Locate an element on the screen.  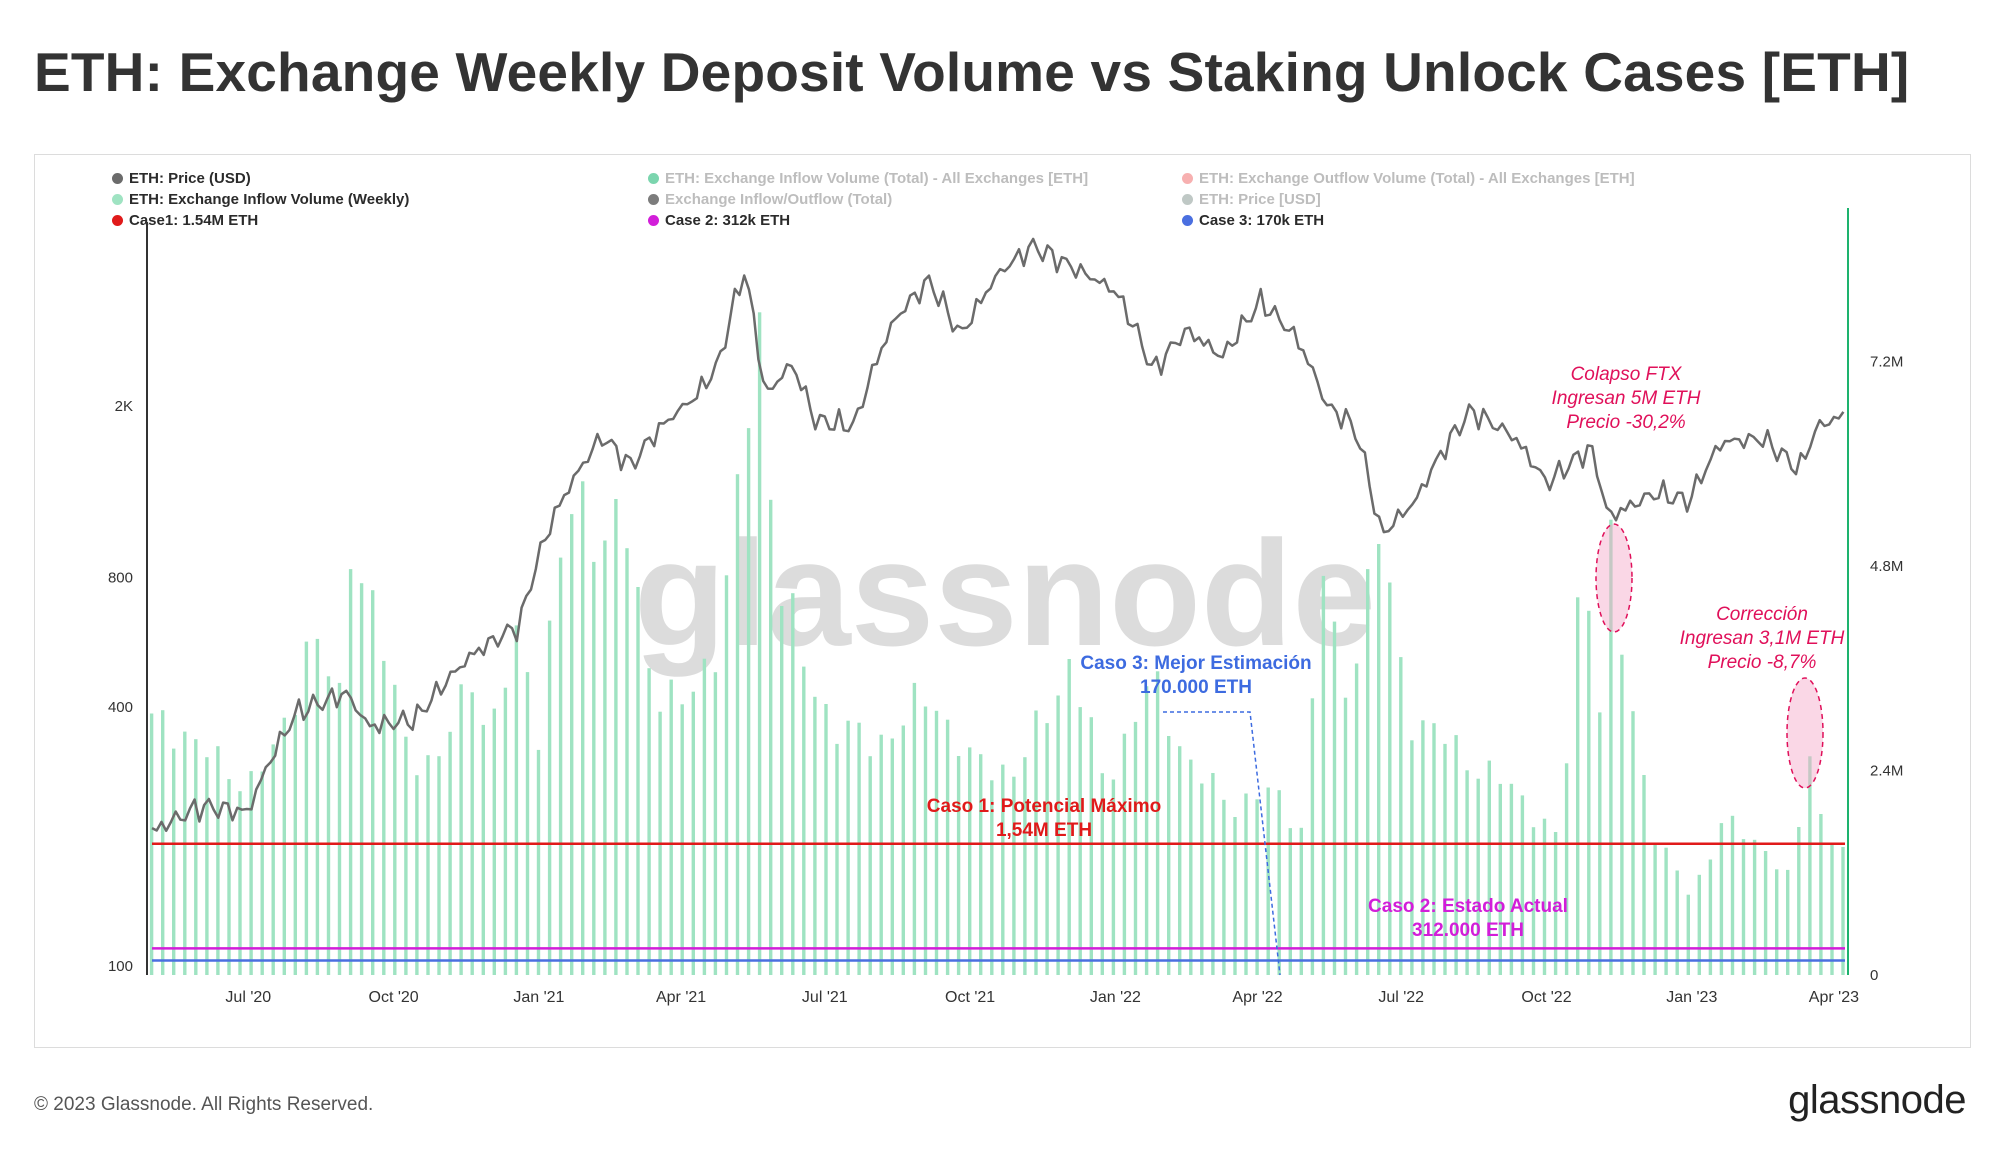
legend-label: Exchange Inflow/Outflow (Total) is located at coordinates (779, 199).